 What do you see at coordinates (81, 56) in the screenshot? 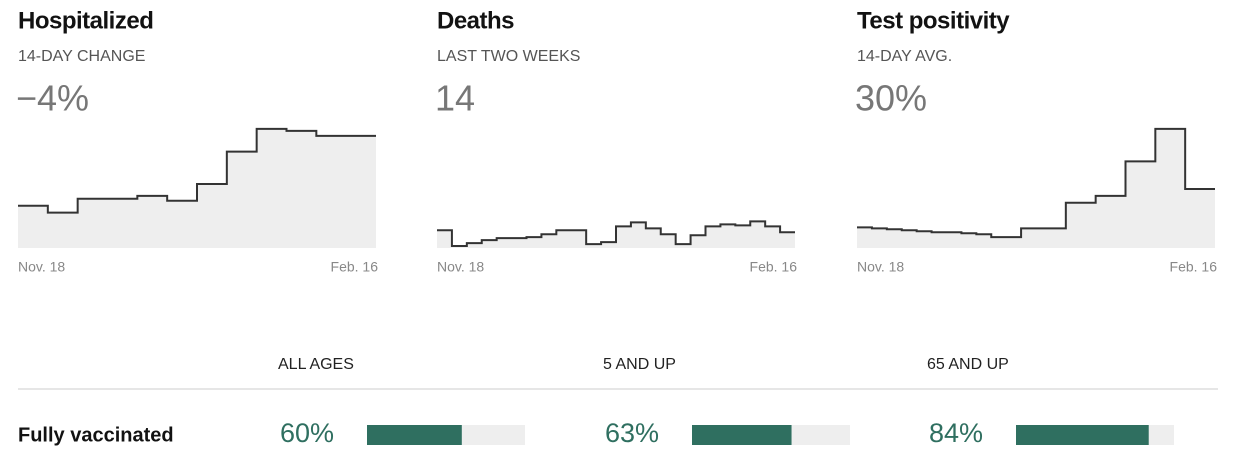
I see `panel-subtitle: 14-DAY CHANGE` at bounding box center [81, 56].